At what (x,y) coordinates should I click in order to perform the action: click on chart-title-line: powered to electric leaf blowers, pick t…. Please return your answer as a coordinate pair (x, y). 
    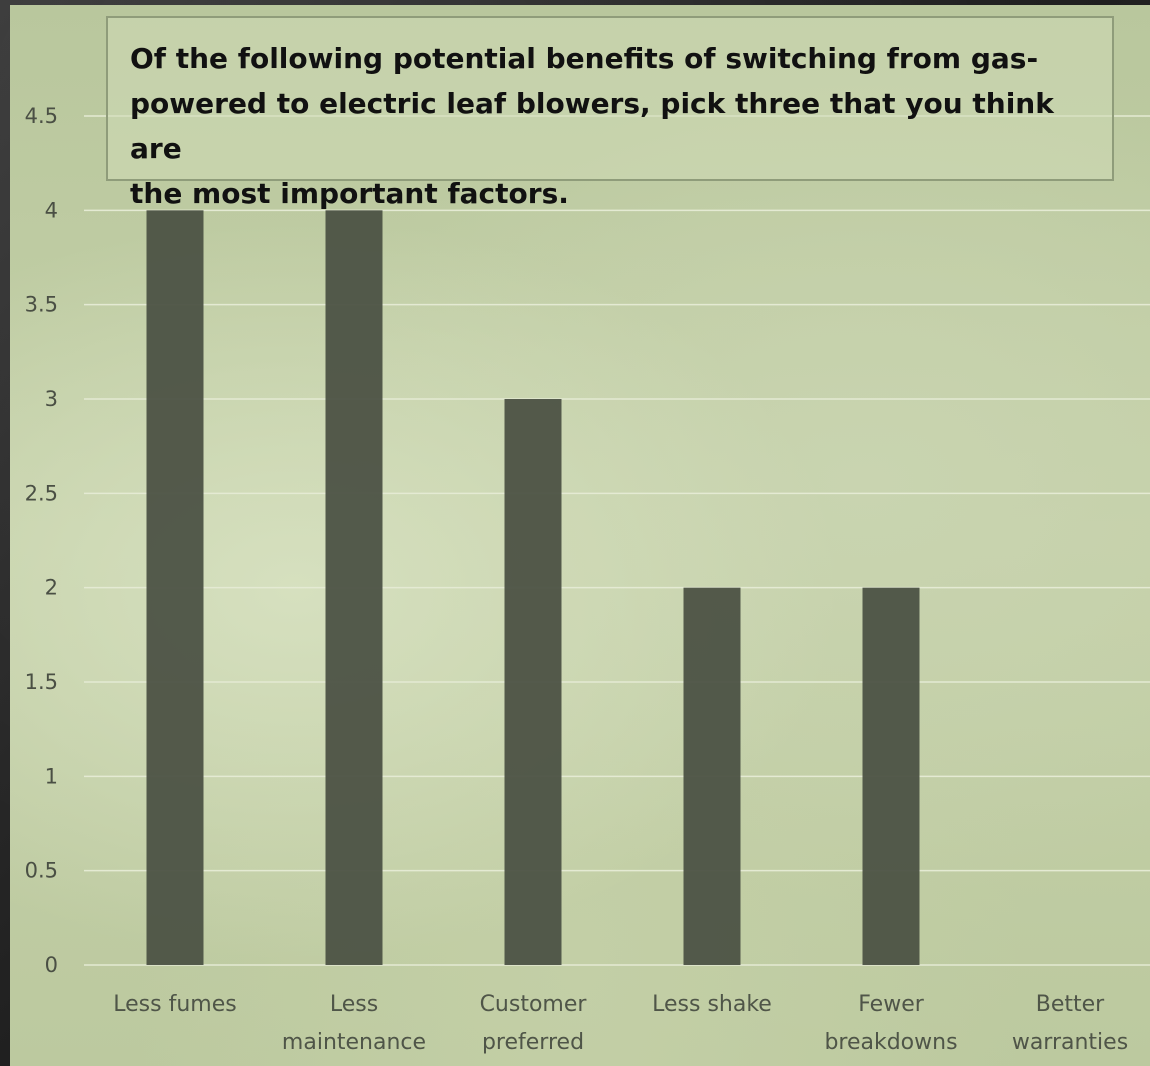
    Looking at the image, I should click on (592, 126).